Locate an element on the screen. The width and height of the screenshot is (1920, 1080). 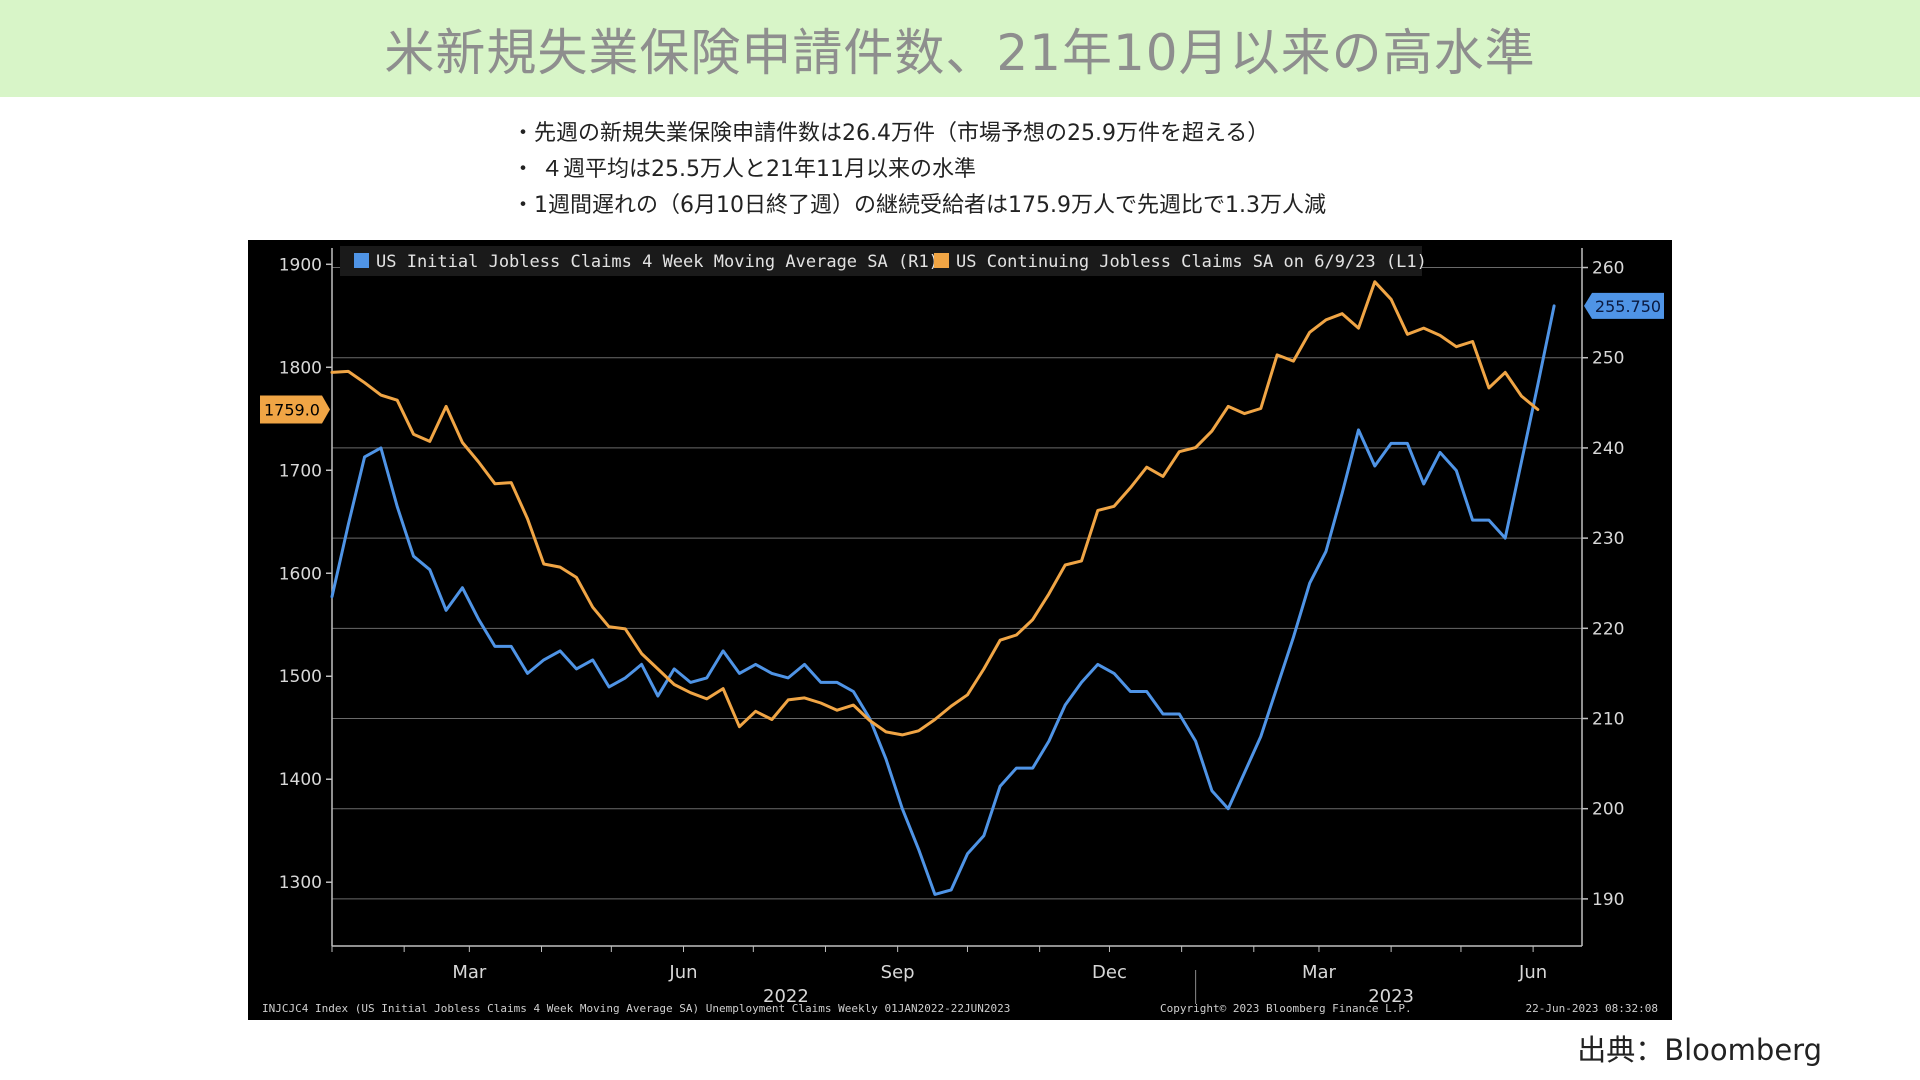
page-title: 米新規失業保険申請件数、21年10月以来の高水準 is located at coordinates (960, 52).